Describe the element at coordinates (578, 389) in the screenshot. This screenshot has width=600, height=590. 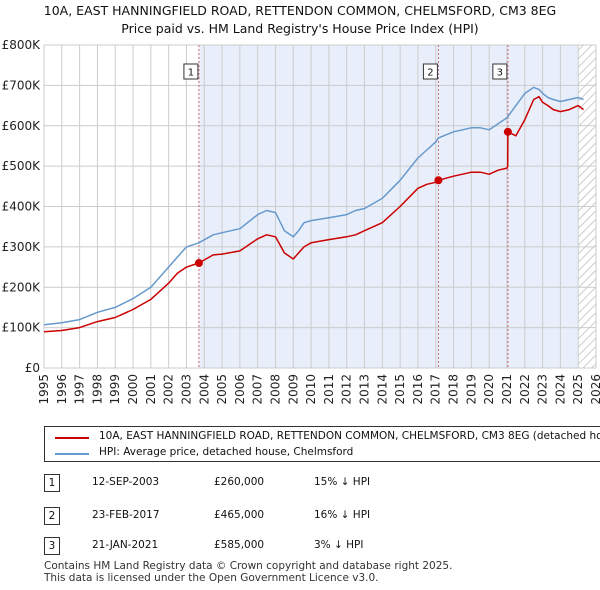
I see `x-tick-label: 2025` at that location.